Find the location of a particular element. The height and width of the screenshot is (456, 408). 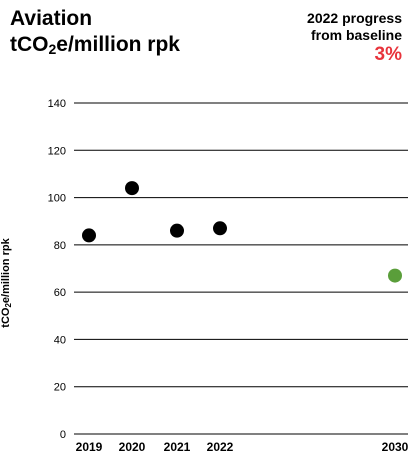

title-subscript: 2 is located at coordinates (52, 49).